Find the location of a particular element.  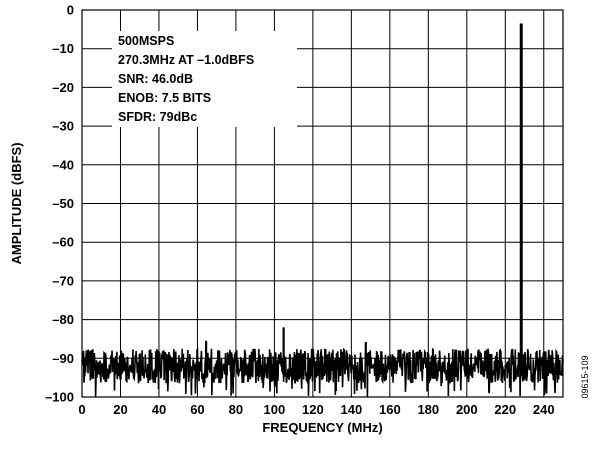

annotation-background is located at coordinates (204, 79).